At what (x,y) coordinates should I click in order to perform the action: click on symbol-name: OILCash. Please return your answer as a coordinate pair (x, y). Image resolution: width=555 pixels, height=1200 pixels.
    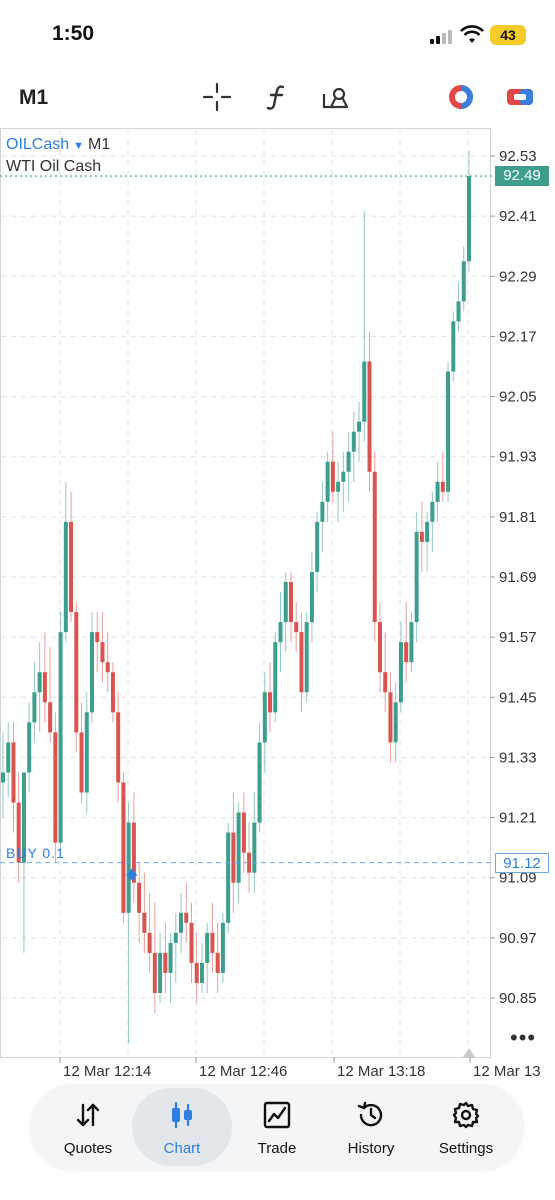
    Looking at the image, I should click on (38, 144).